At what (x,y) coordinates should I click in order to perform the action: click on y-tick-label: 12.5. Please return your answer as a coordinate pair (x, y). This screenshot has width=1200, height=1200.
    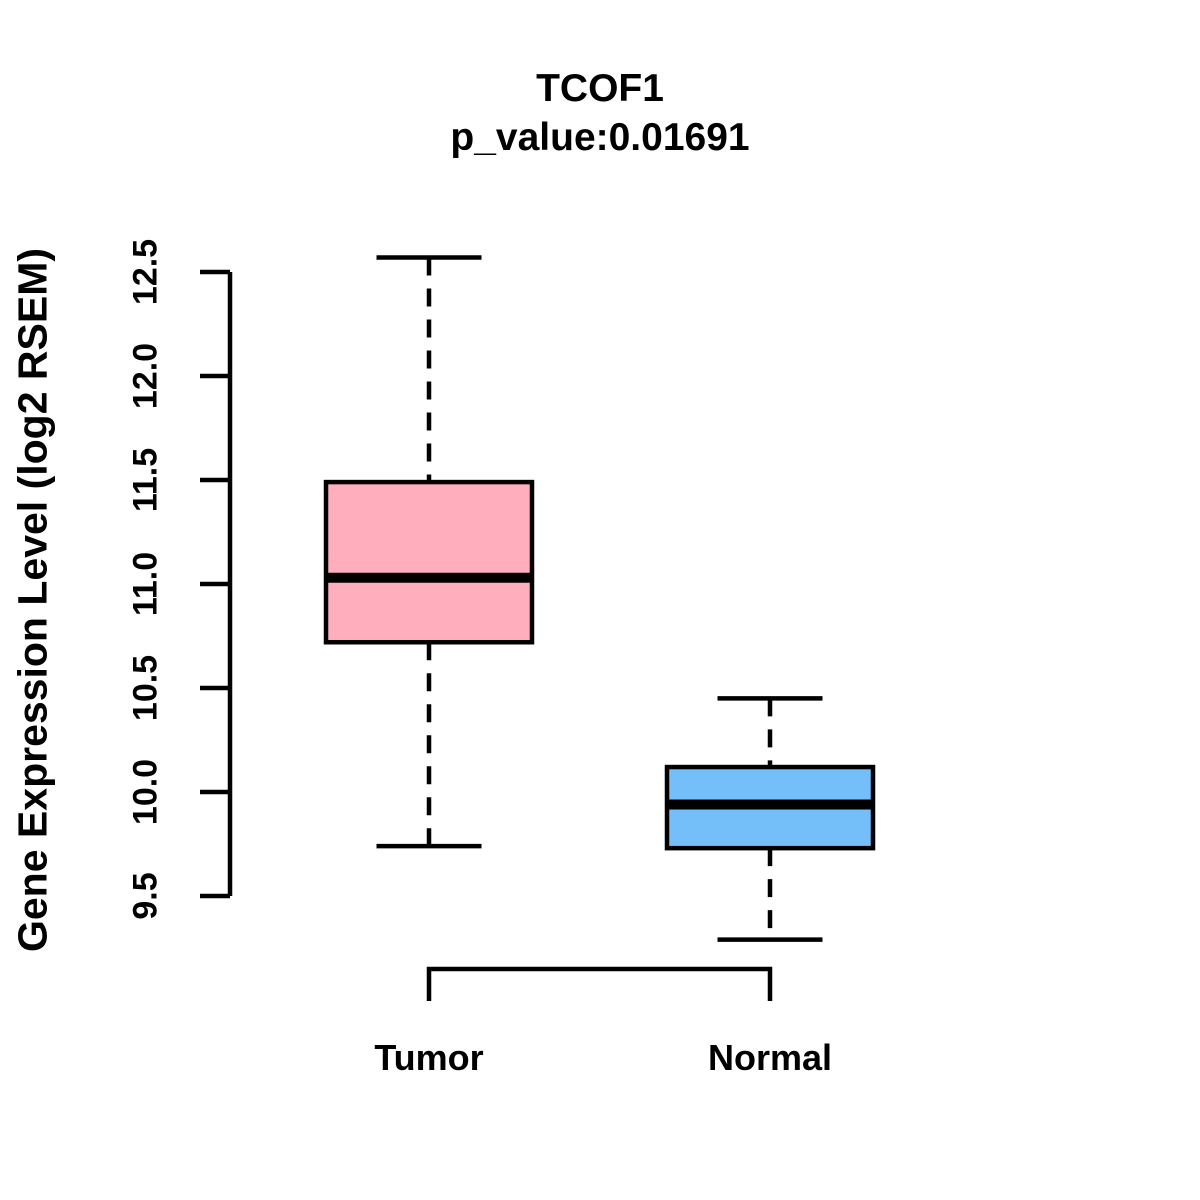
    Looking at the image, I should click on (145, 272).